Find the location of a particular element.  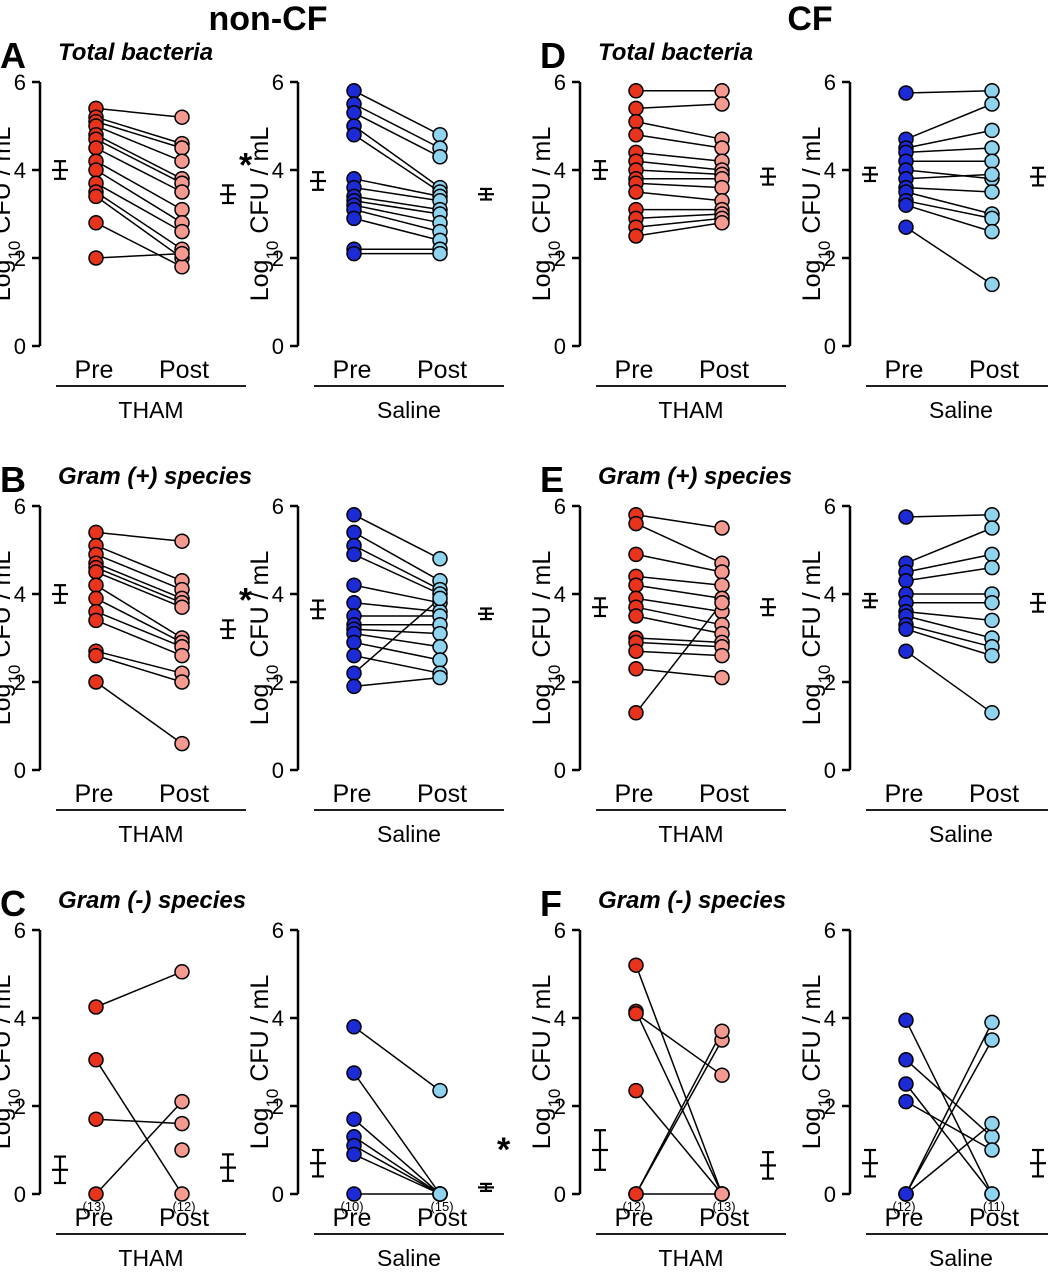

panel-title: Total bacteria is located at coordinates (675, 52).